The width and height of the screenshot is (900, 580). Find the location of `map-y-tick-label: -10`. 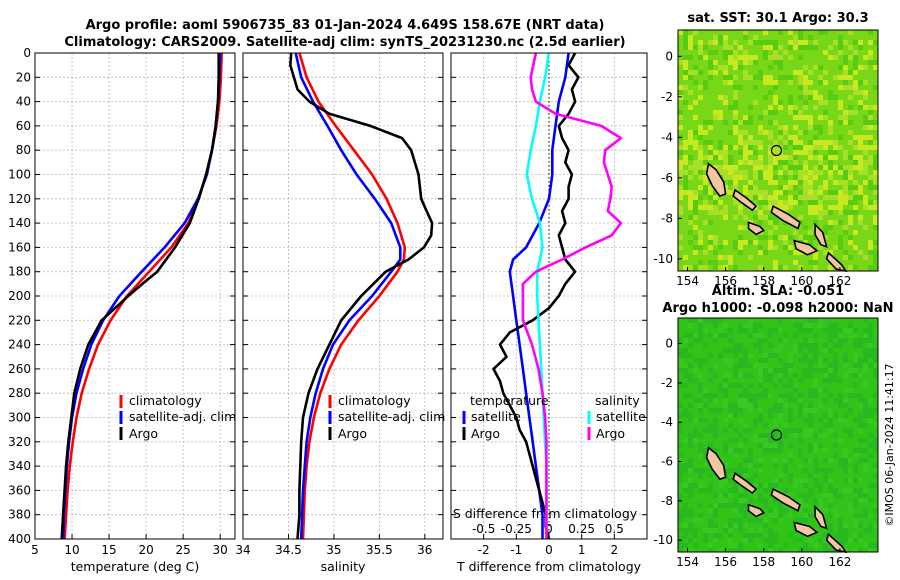

map-y-tick-label: -10 is located at coordinates (663, 259).